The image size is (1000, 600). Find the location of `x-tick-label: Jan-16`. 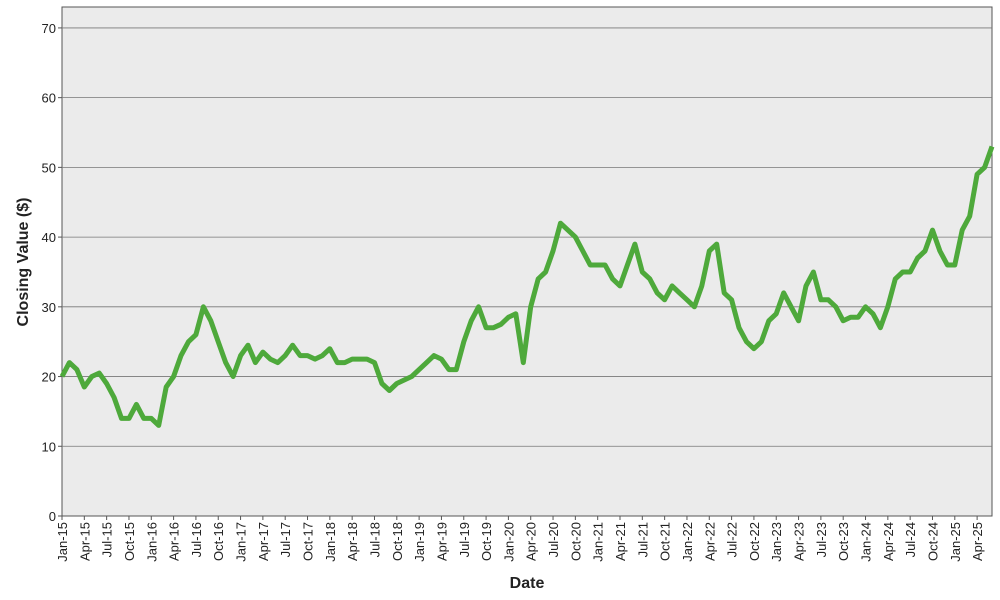

x-tick-label: Jan-16 is located at coordinates (151, 542).